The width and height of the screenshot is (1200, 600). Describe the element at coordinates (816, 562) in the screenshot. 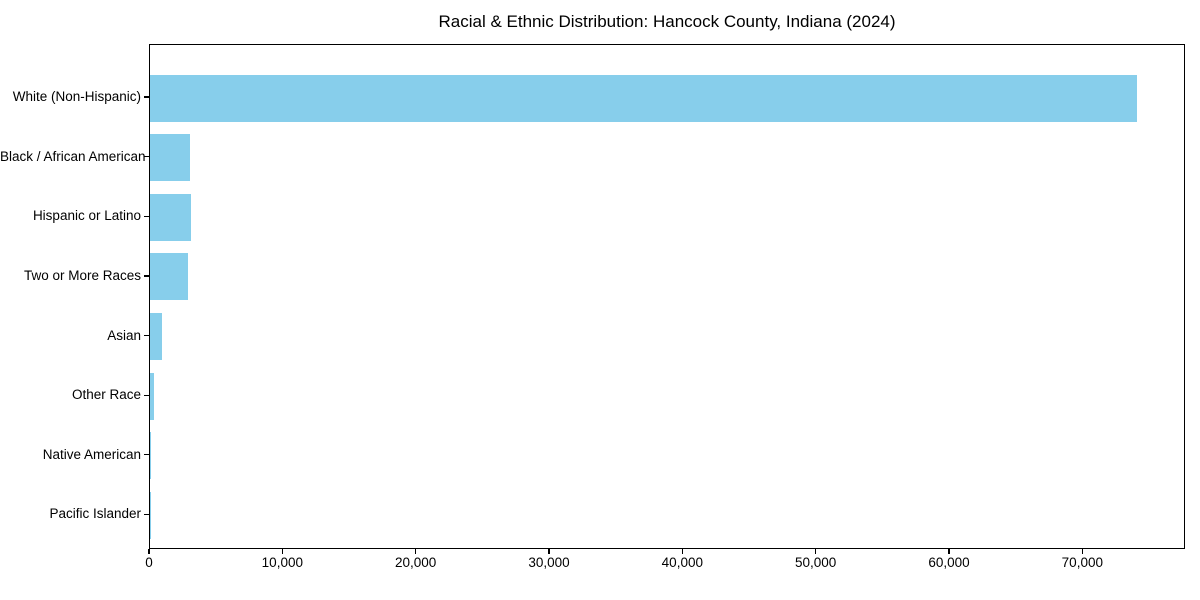

I see `x-tick-label: 50,000` at that location.